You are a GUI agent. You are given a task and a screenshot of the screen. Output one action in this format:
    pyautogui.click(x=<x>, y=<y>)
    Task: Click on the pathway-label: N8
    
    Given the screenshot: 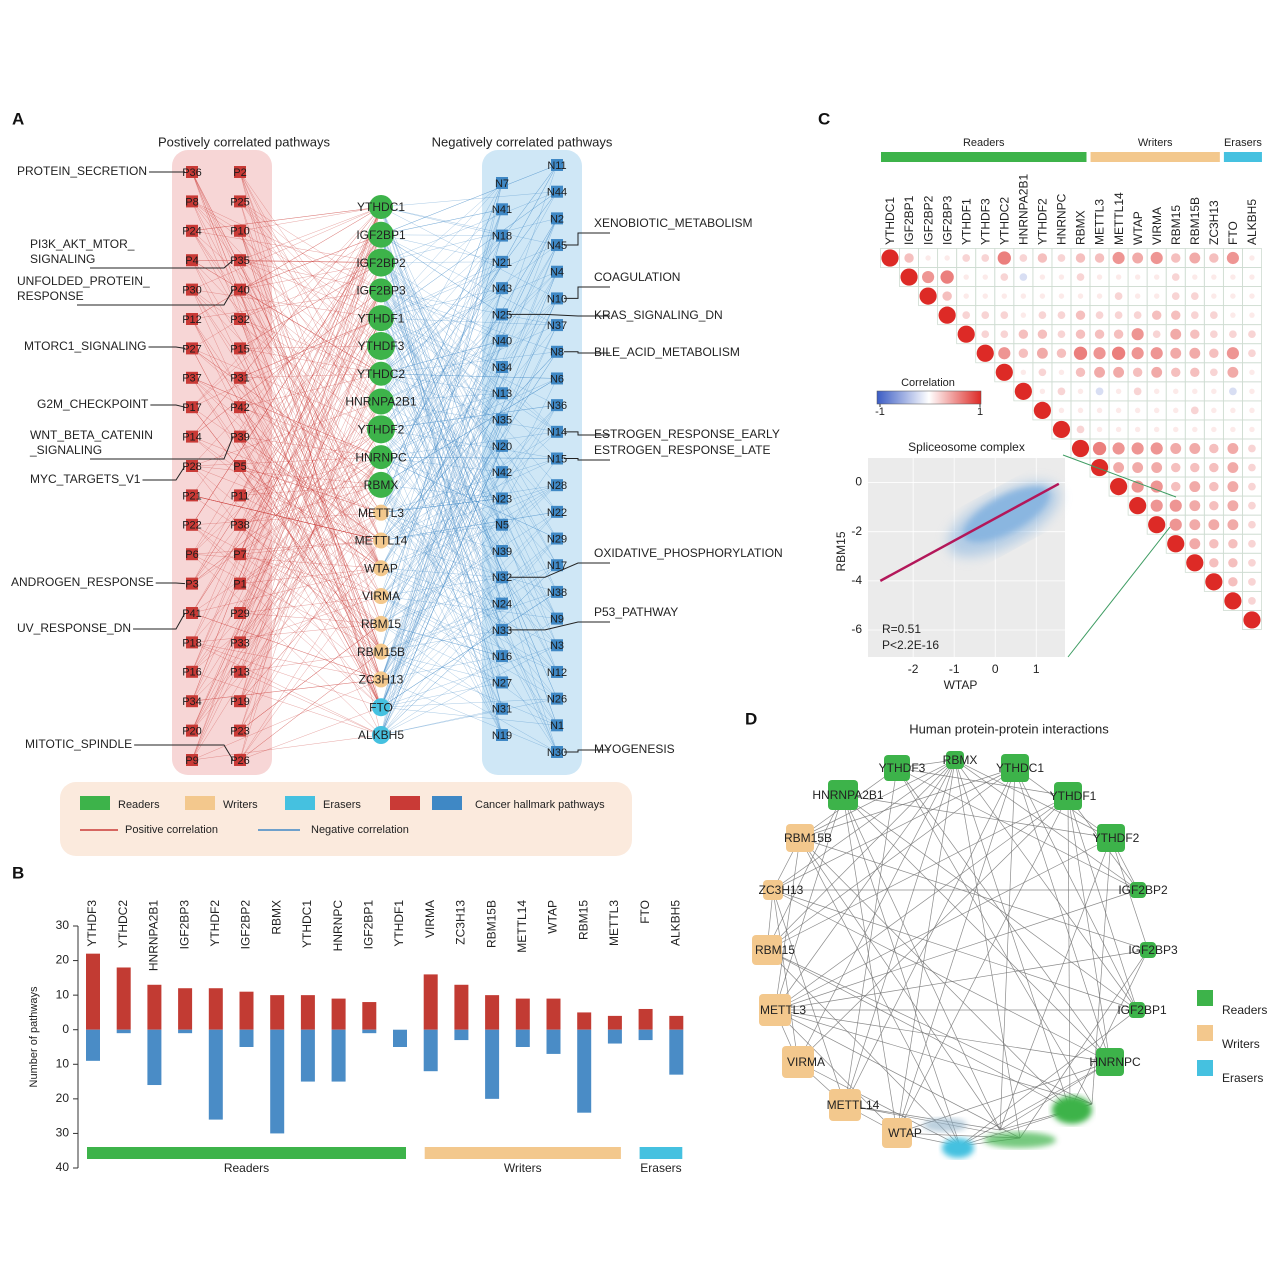 What is the action you would take?
    pyautogui.click(x=557, y=353)
    